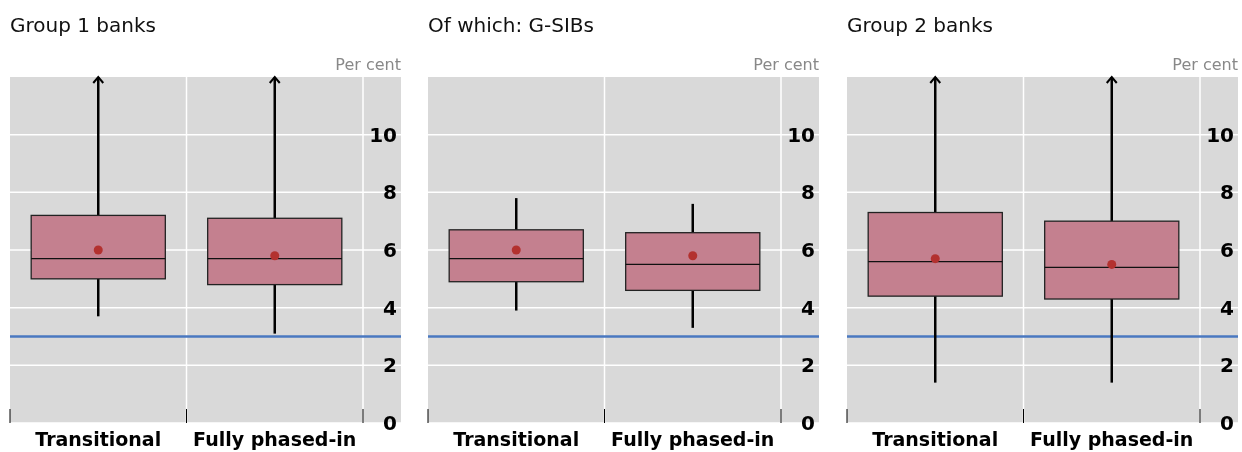  Describe the element at coordinates (511, 25) in the screenshot. I see `chart-title: Of which: G-SIBs` at that location.